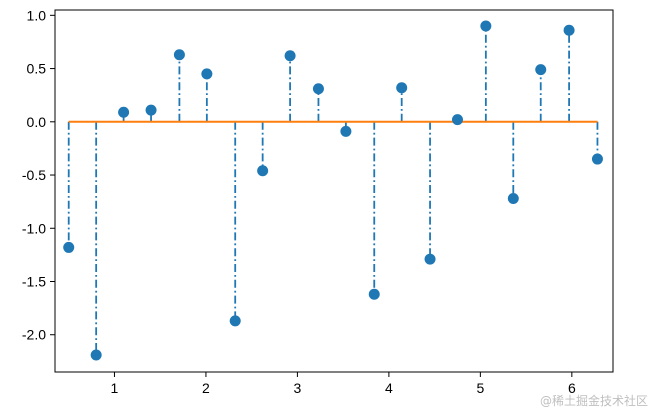 This screenshot has width=657, height=413. I want to click on y-tick-label: -0.5, so click(34, 175).